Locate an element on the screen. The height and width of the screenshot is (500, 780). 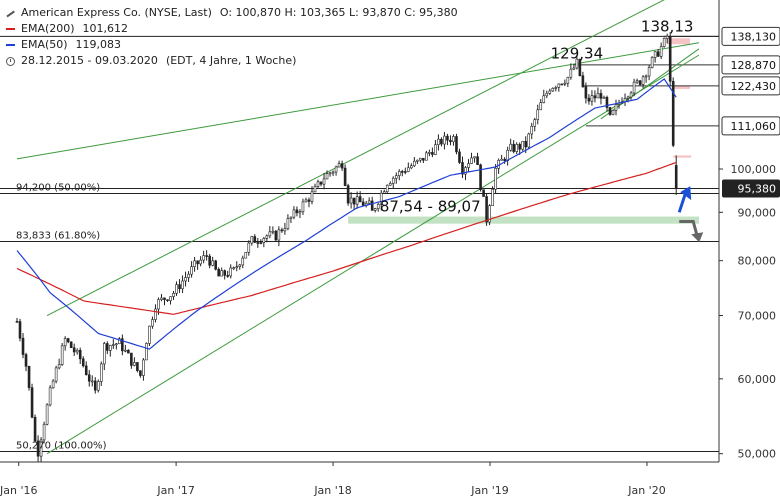
current-price-box is located at coordinates (751, 188).